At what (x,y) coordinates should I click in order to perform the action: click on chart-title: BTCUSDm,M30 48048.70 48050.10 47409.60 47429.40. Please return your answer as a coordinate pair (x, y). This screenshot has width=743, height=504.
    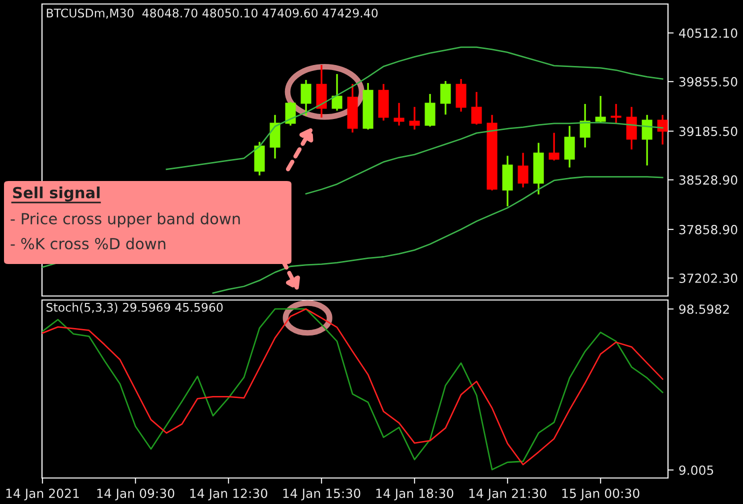
    Looking at the image, I should click on (212, 13).